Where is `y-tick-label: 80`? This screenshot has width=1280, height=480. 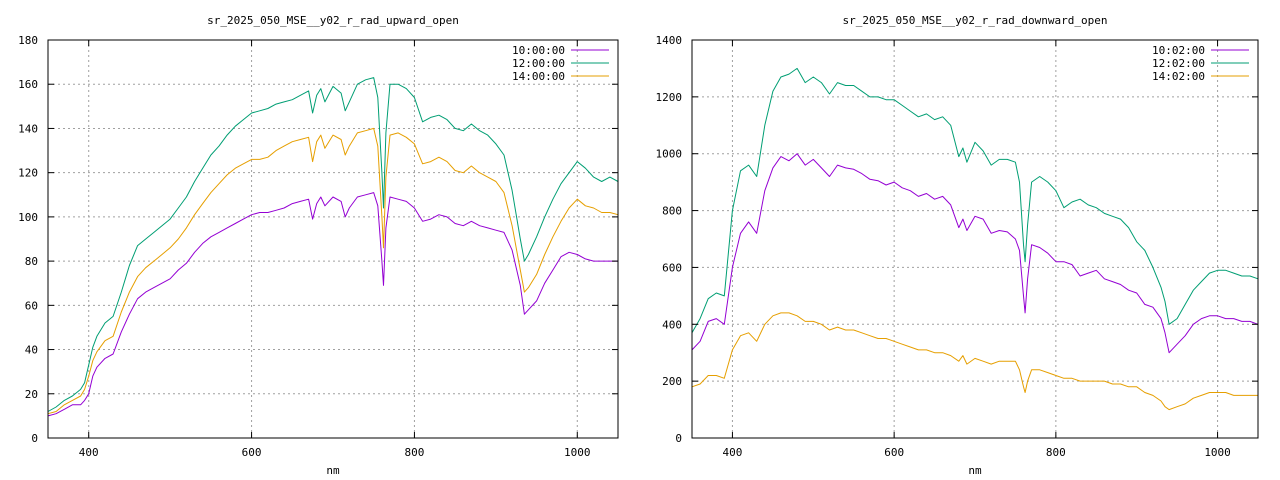
y-tick-label: 80 is located at coordinates (31, 261).